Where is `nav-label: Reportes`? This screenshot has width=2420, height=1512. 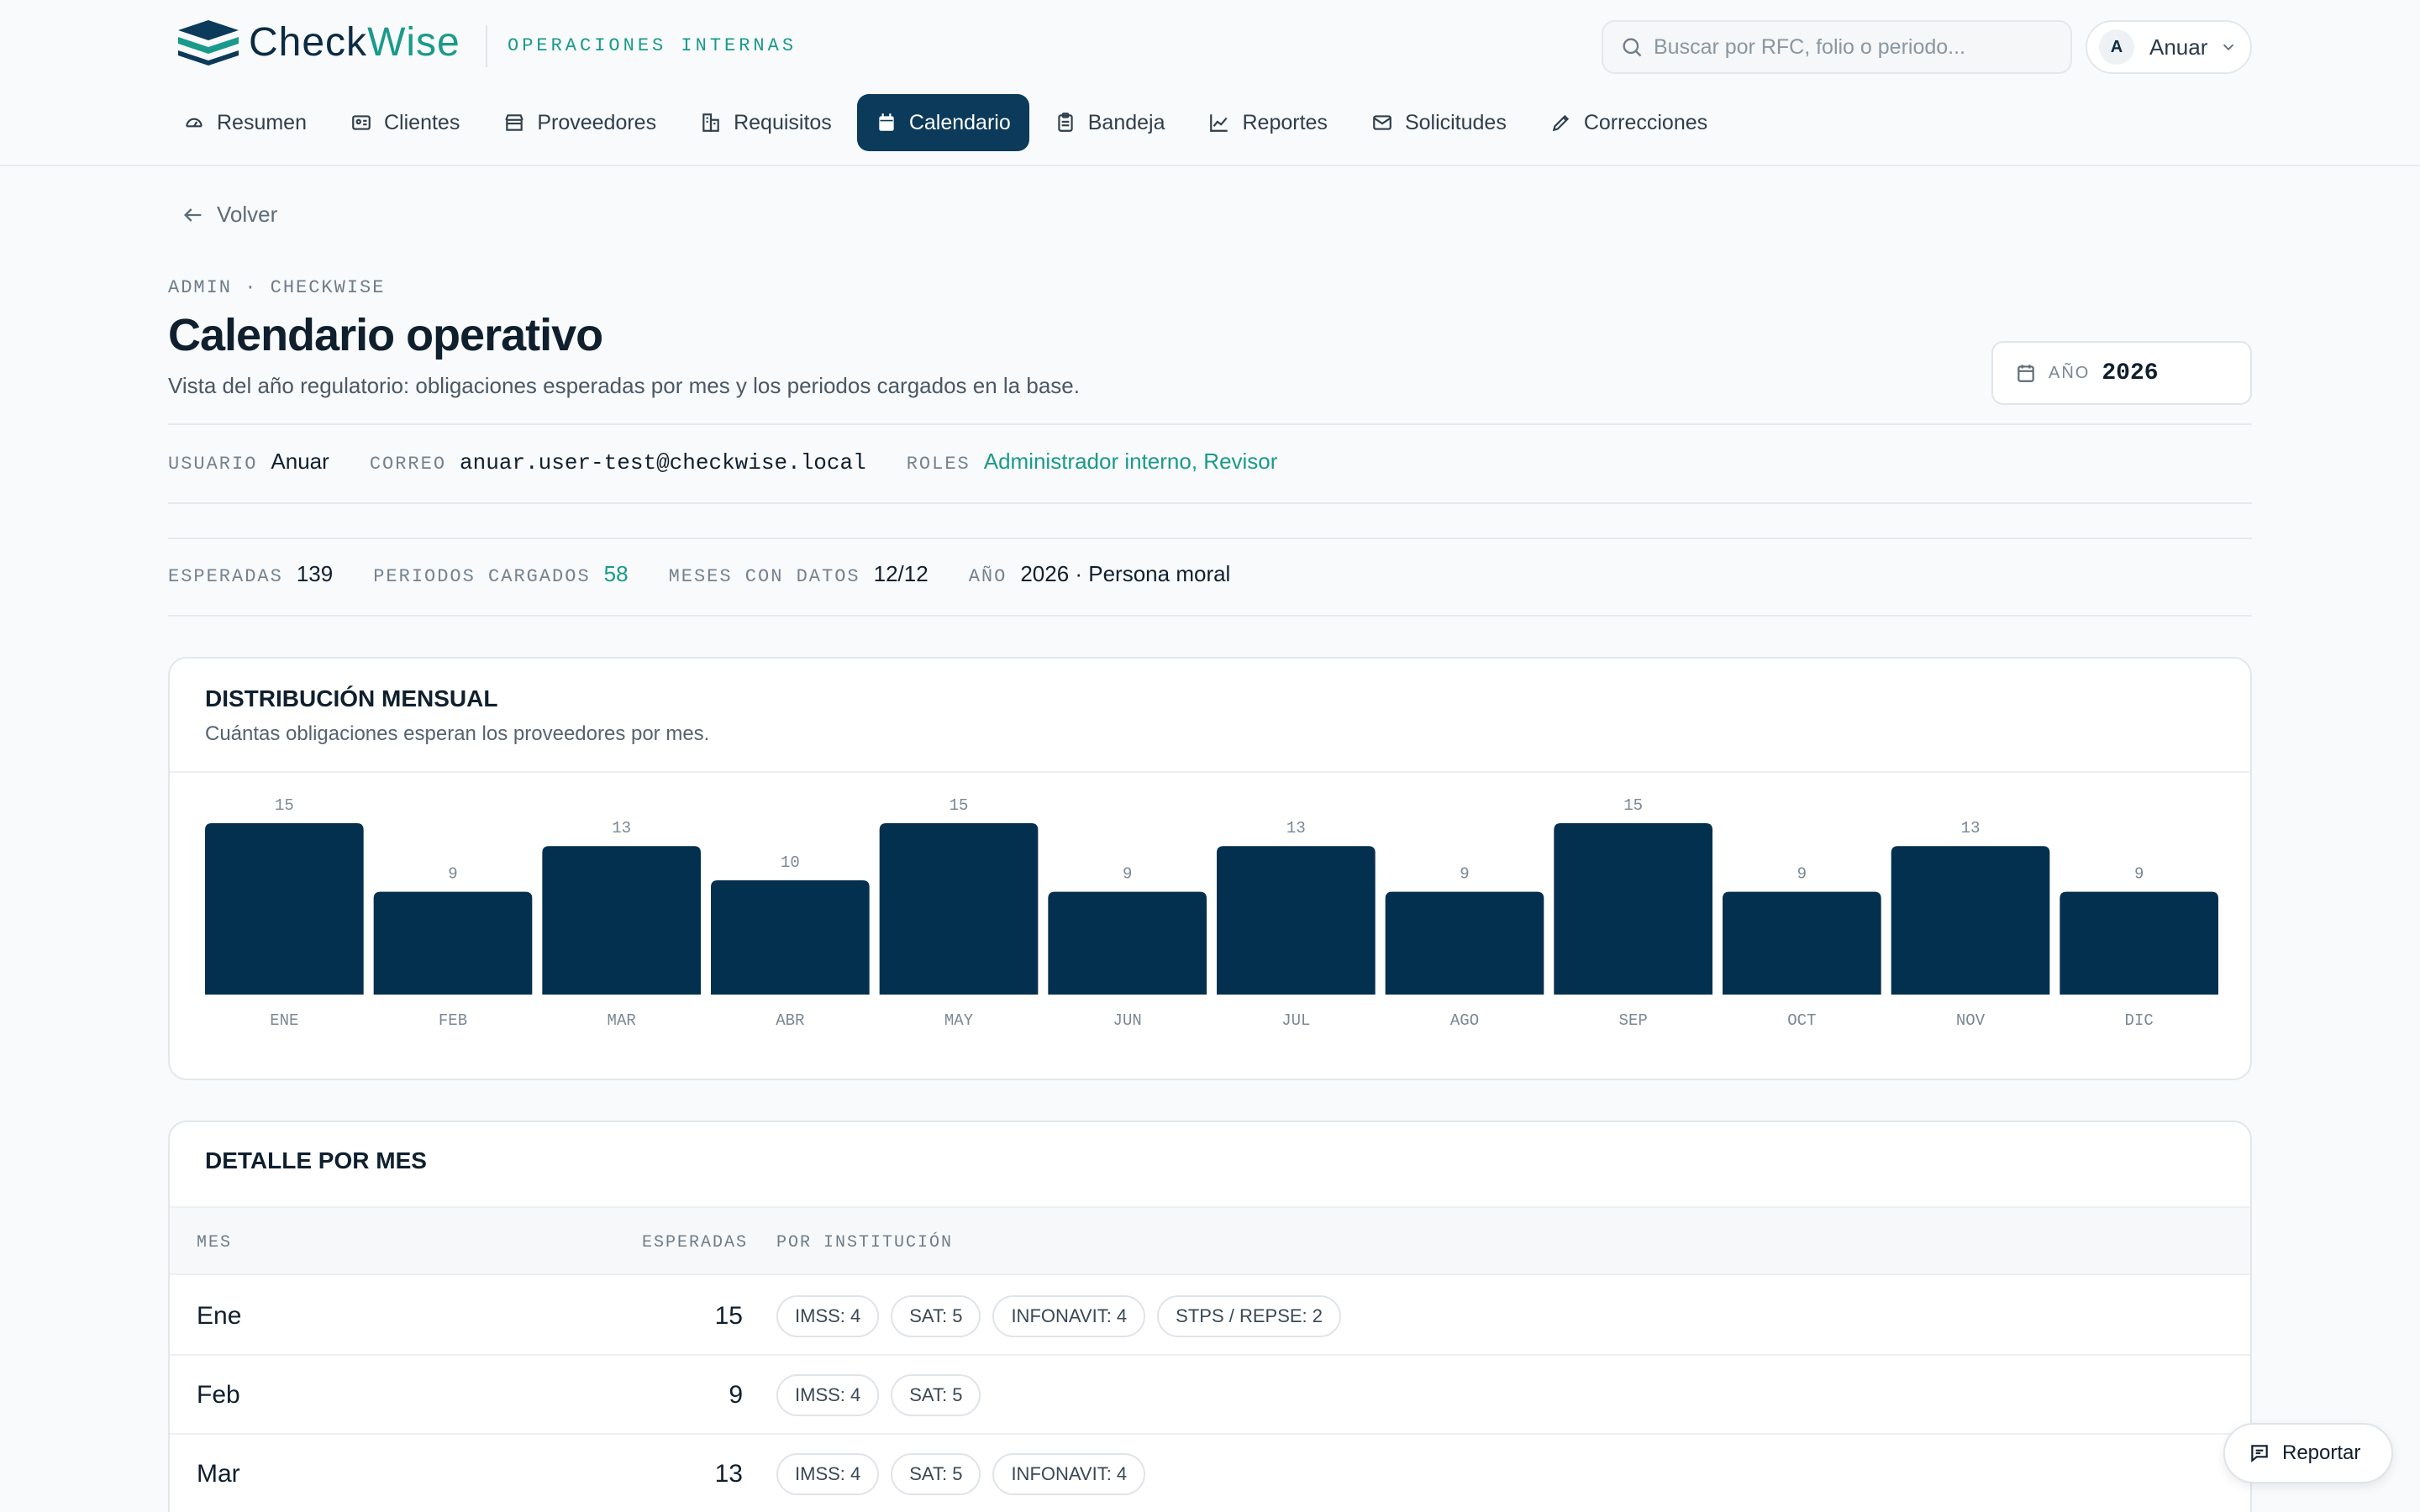
nav-label: Reportes is located at coordinates (1285, 122).